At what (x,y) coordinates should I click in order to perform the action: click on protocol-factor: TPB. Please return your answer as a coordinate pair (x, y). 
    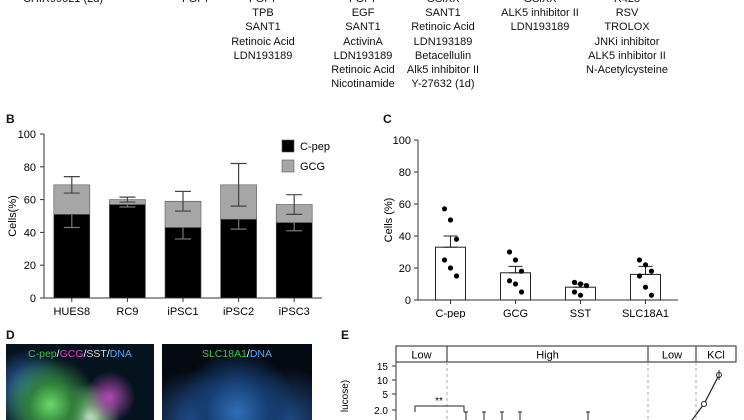
    Looking at the image, I should click on (263, 13).